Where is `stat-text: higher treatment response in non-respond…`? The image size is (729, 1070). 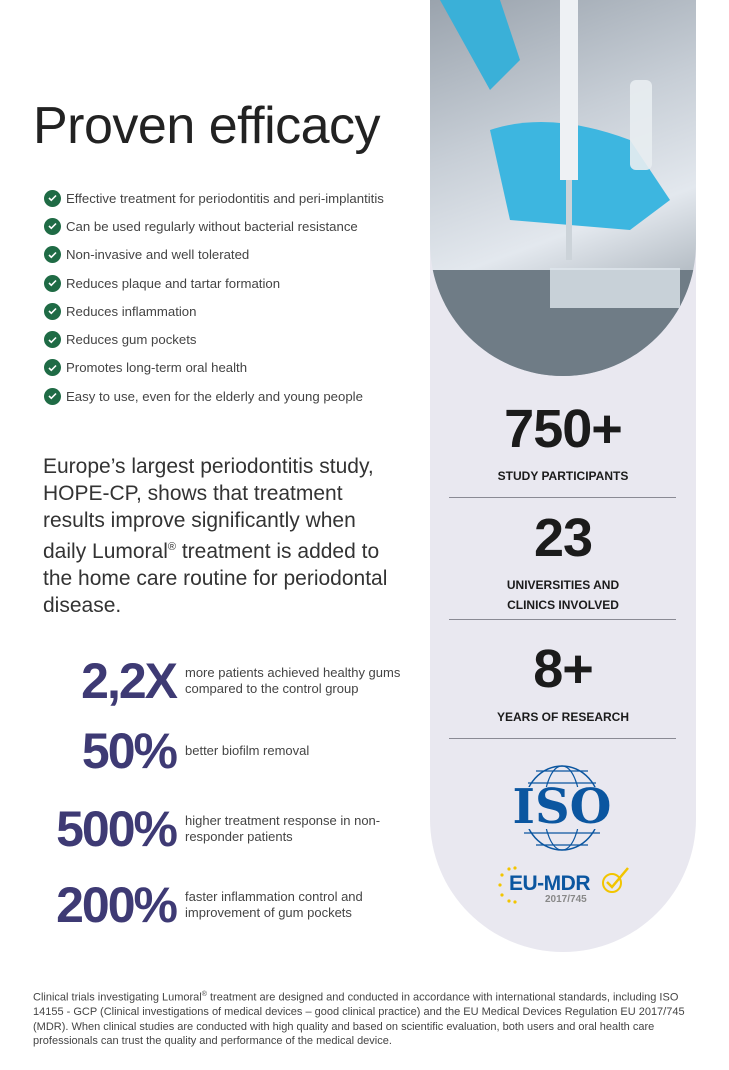 stat-text: higher treatment response in non-respond… is located at coordinates (283, 828).